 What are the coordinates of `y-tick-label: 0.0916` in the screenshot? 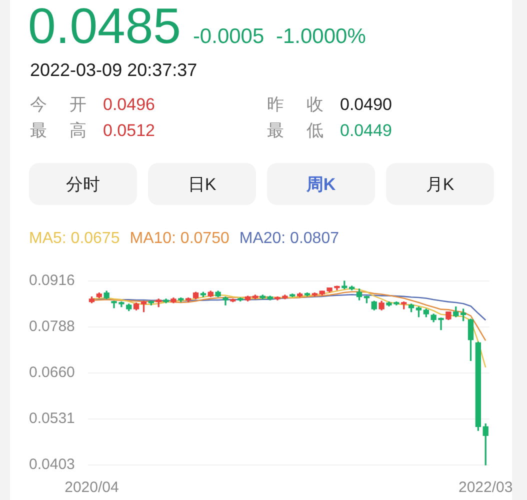 It's located at (52, 281).